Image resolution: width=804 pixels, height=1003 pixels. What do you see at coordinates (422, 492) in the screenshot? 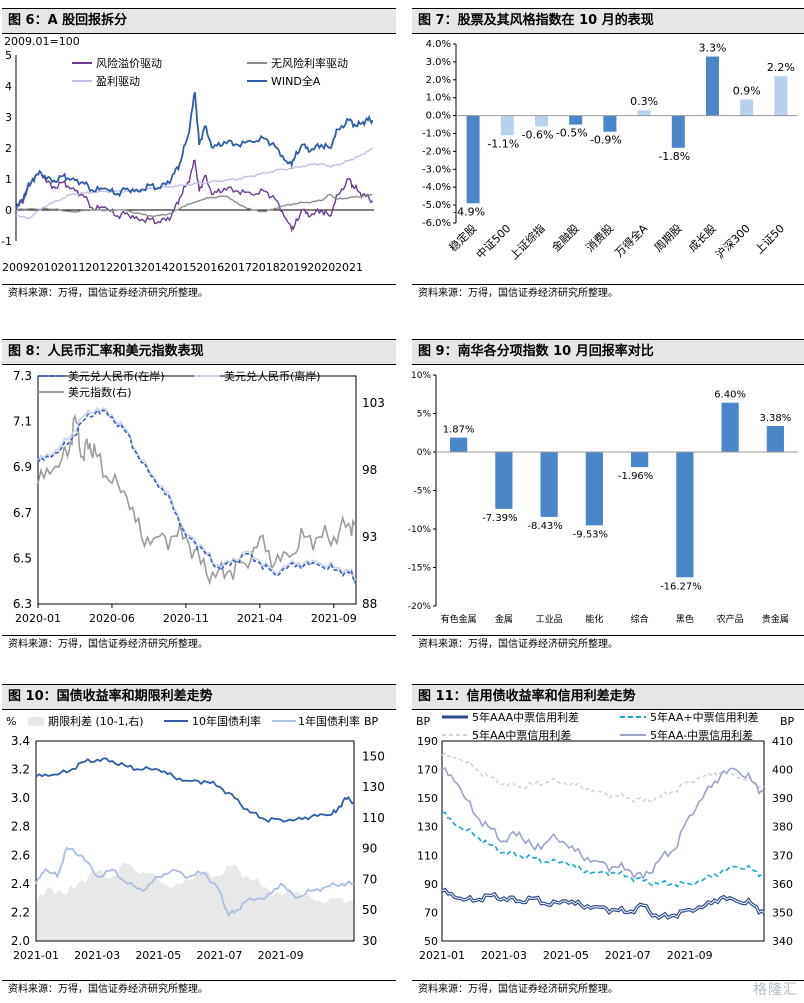
I see `y-tick-label: -5%` at bounding box center [422, 492].